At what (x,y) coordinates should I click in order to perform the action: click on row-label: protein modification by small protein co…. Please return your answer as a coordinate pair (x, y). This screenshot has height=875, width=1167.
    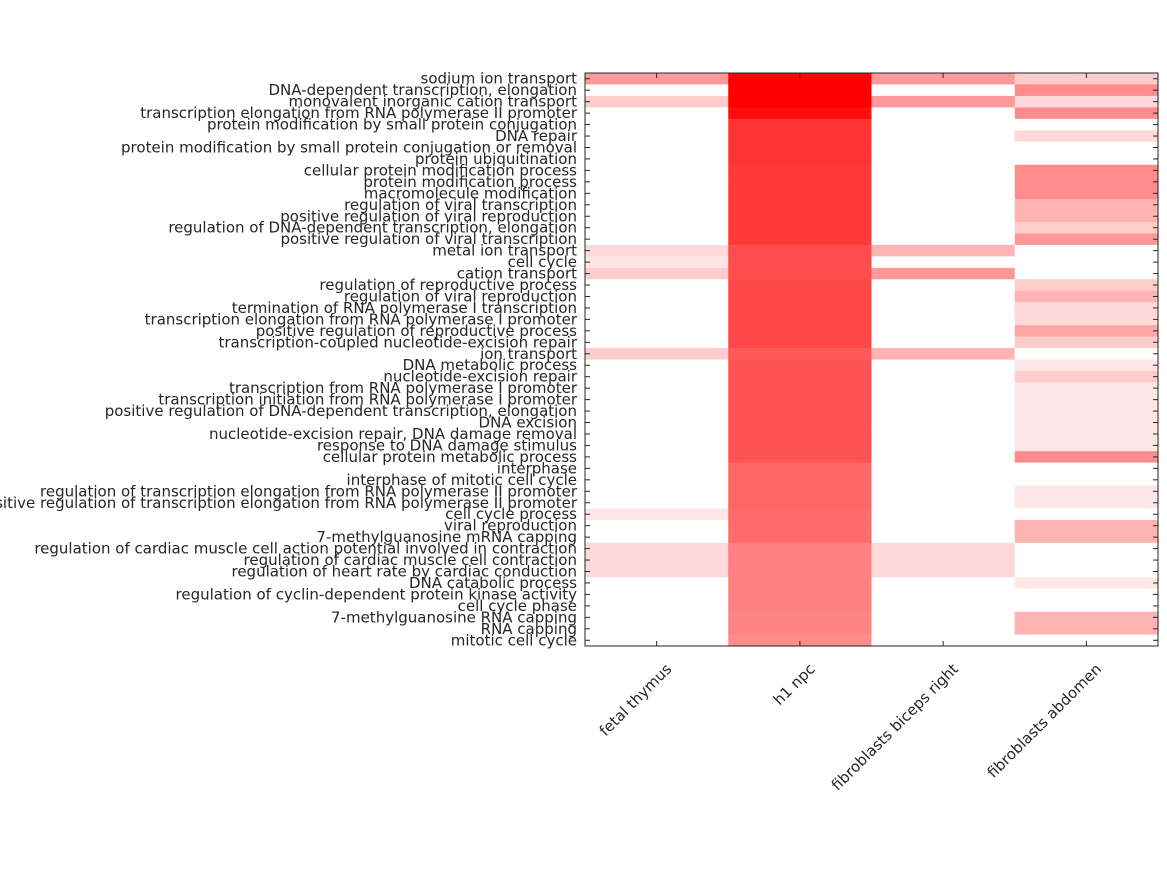
    Looking at the image, I should click on (349, 147).